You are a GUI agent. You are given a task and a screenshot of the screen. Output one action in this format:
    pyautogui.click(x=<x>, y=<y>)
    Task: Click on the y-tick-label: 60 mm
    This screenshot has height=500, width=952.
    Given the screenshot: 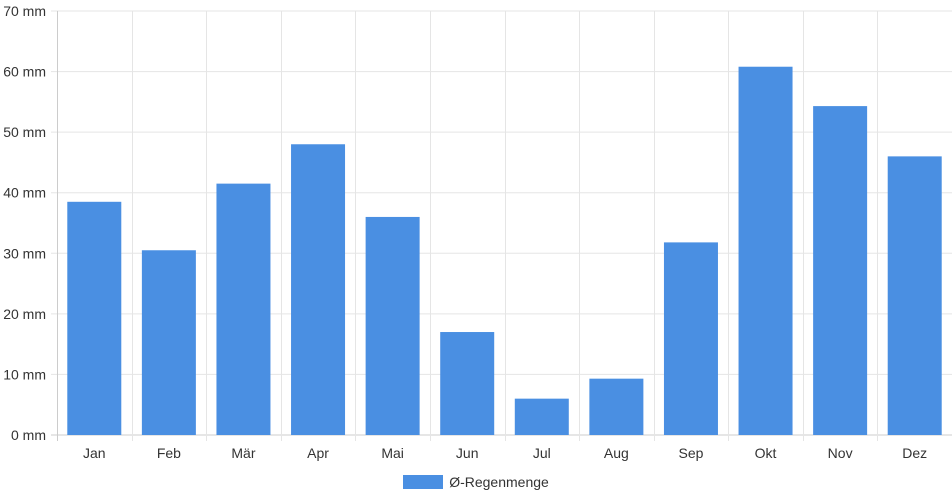 What is the action you would take?
    pyautogui.click(x=24, y=72)
    